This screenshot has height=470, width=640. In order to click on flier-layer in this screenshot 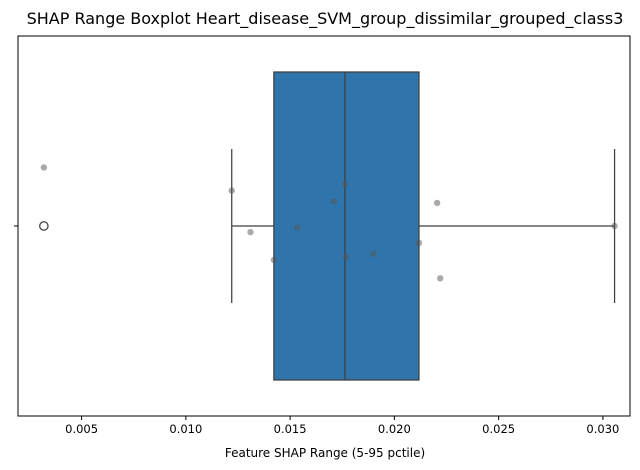, I will do `click(44, 226)`.